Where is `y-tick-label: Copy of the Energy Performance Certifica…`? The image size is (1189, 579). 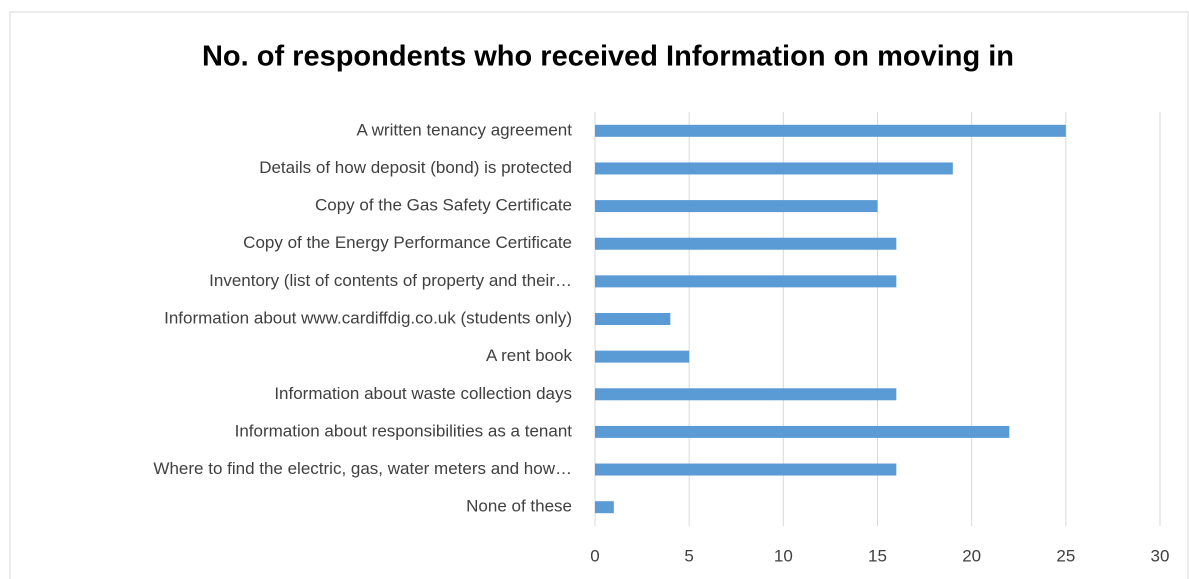 y-tick-label: Copy of the Energy Performance Certifica… is located at coordinates (407, 242).